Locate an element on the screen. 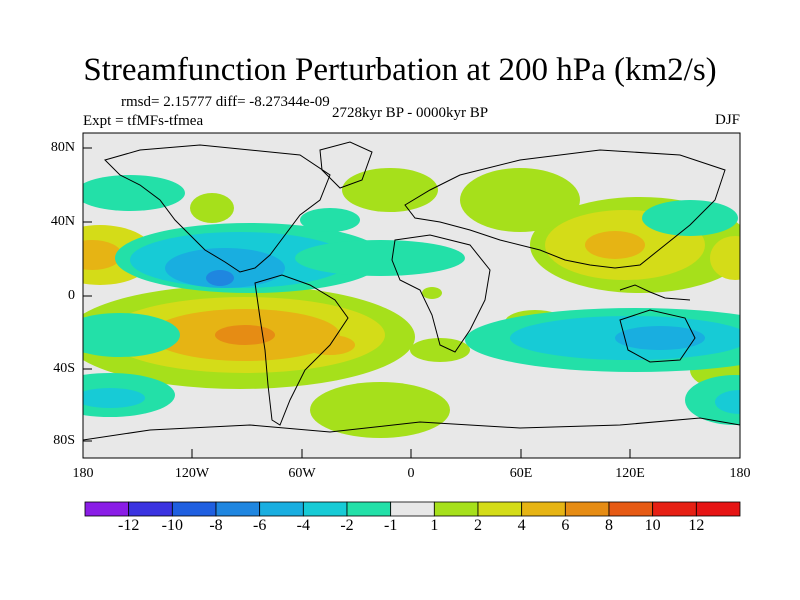 This screenshot has height=600, width=800. y-tick-label: 40N is located at coordinates (62, 221).